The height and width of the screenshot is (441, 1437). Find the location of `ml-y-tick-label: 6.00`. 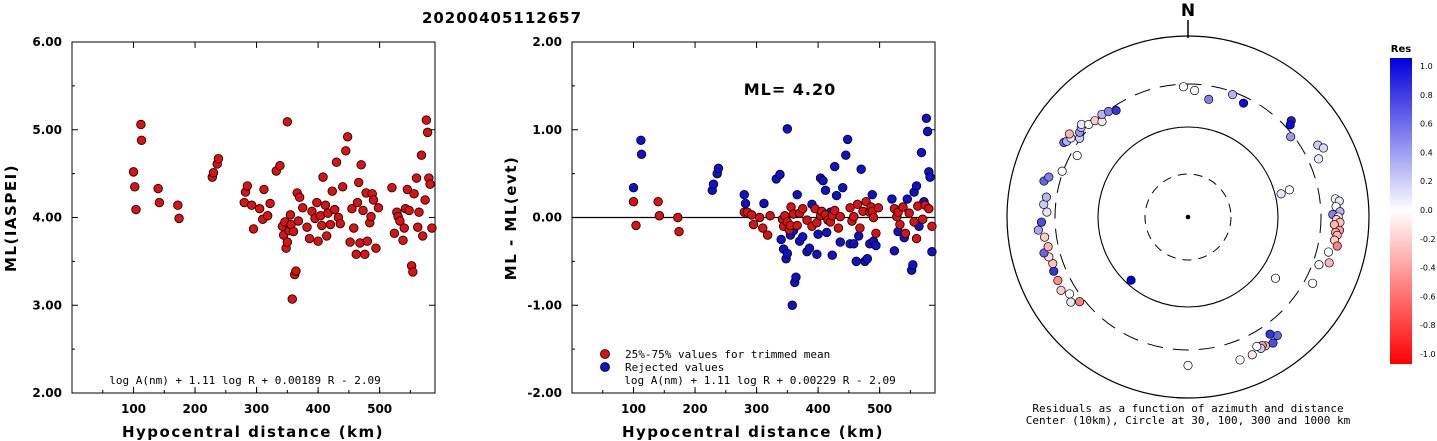

ml-y-tick-label: 6.00 is located at coordinates (47, 42).